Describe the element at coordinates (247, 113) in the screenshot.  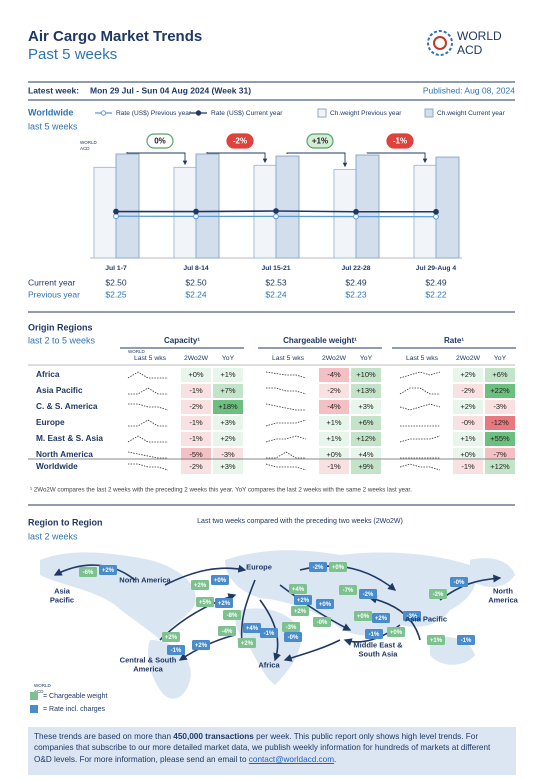
I see `legend-label: Rate (US$) Current year` at that location.